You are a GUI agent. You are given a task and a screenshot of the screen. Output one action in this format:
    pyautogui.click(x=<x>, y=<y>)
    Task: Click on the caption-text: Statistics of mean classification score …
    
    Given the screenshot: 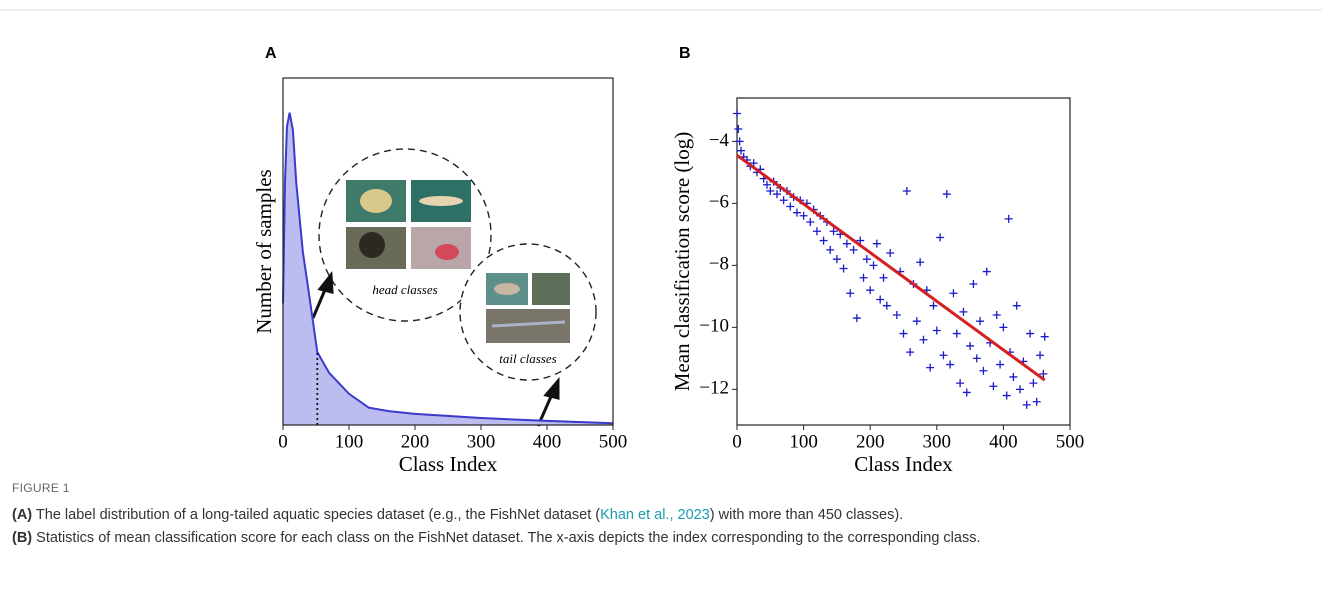 What is the action you would take?
    pyautogui.click(x=506, y=538)
    